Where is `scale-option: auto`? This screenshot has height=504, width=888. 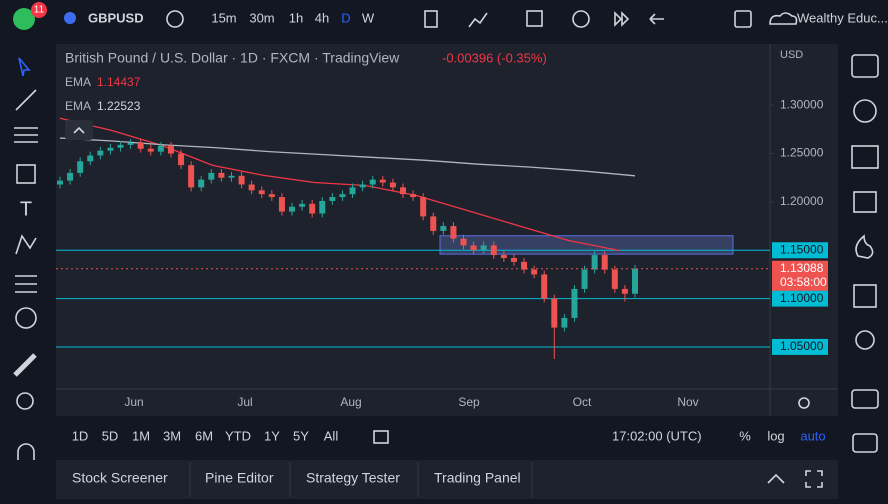
scale-option: auto is located at coordinates (812, 435).